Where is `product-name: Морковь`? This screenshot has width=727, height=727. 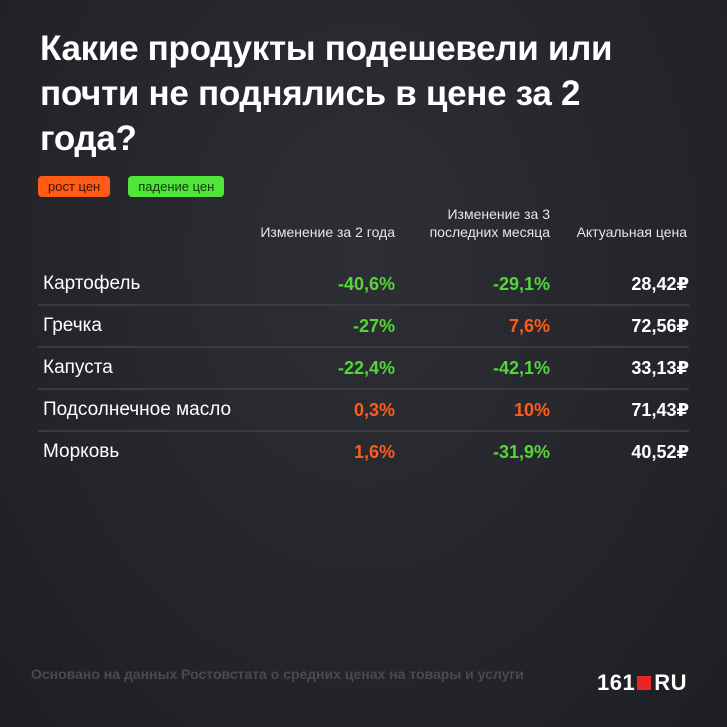 product-name: Морковь is located at coordinates (81, 451).